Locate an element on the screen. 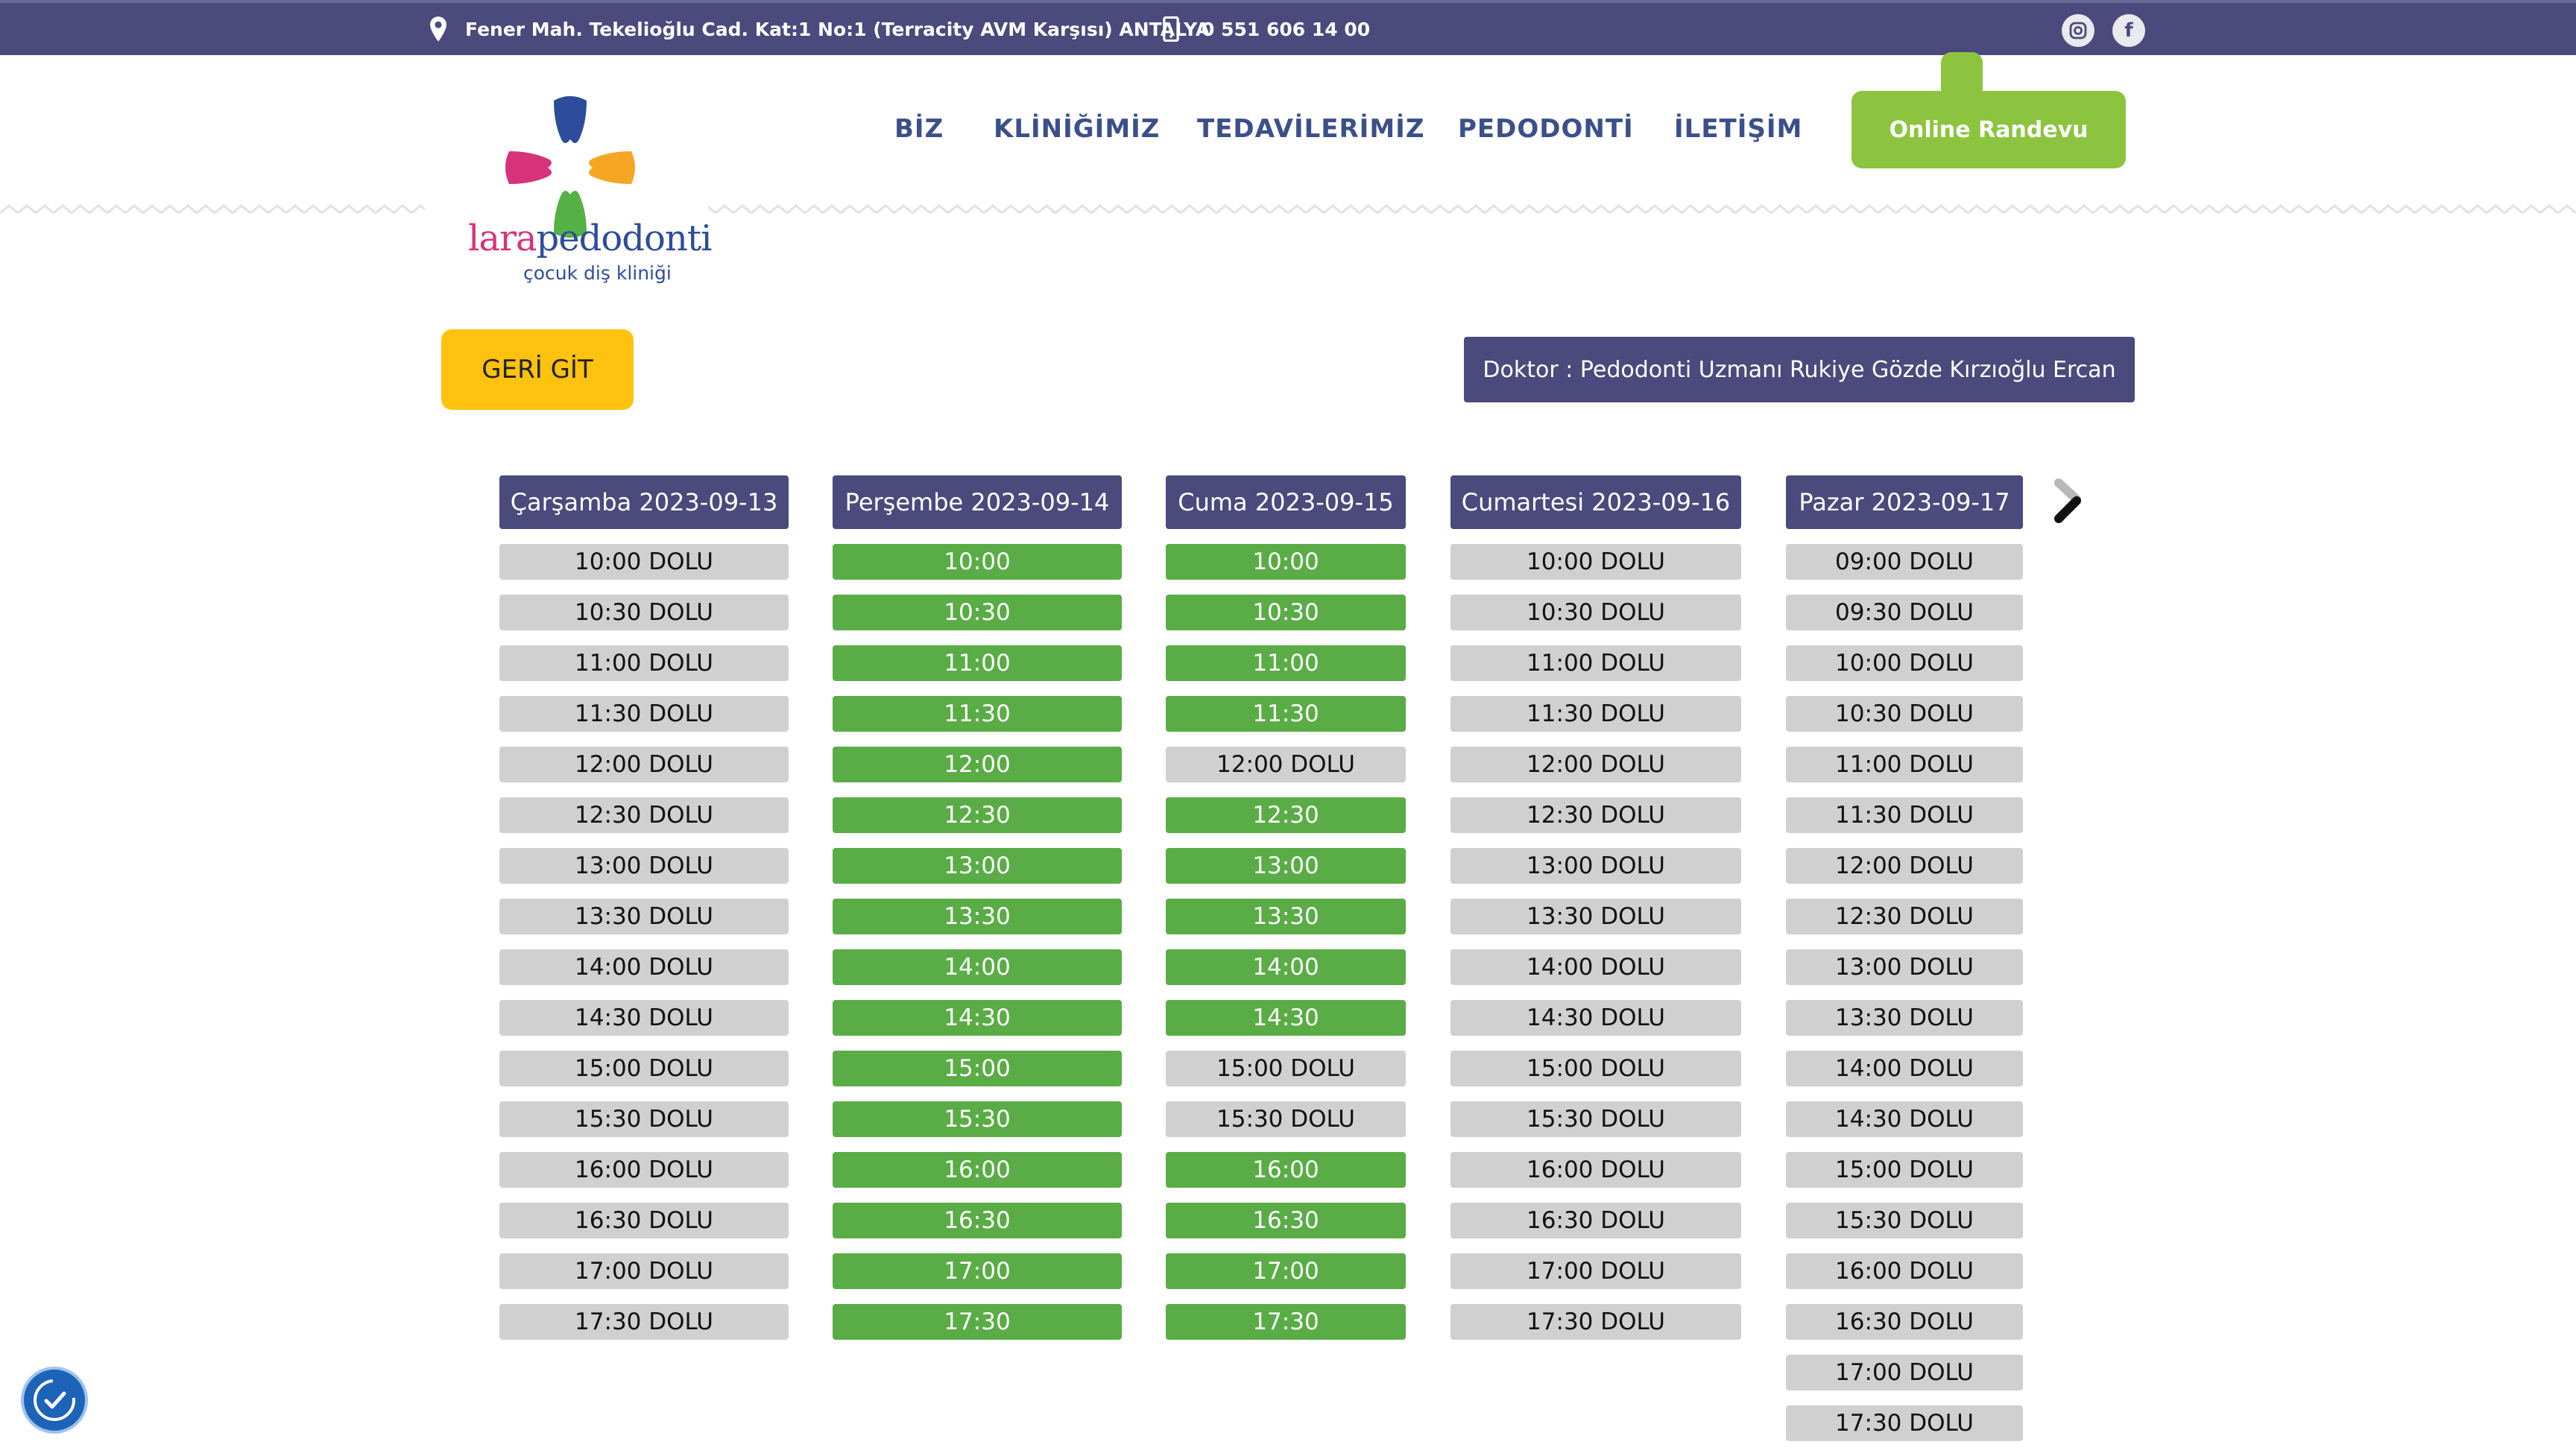 This screenshot has height=1456, width=2576. phone-block: 0 551 606 14 00 is located at coordinates (1265, 29).